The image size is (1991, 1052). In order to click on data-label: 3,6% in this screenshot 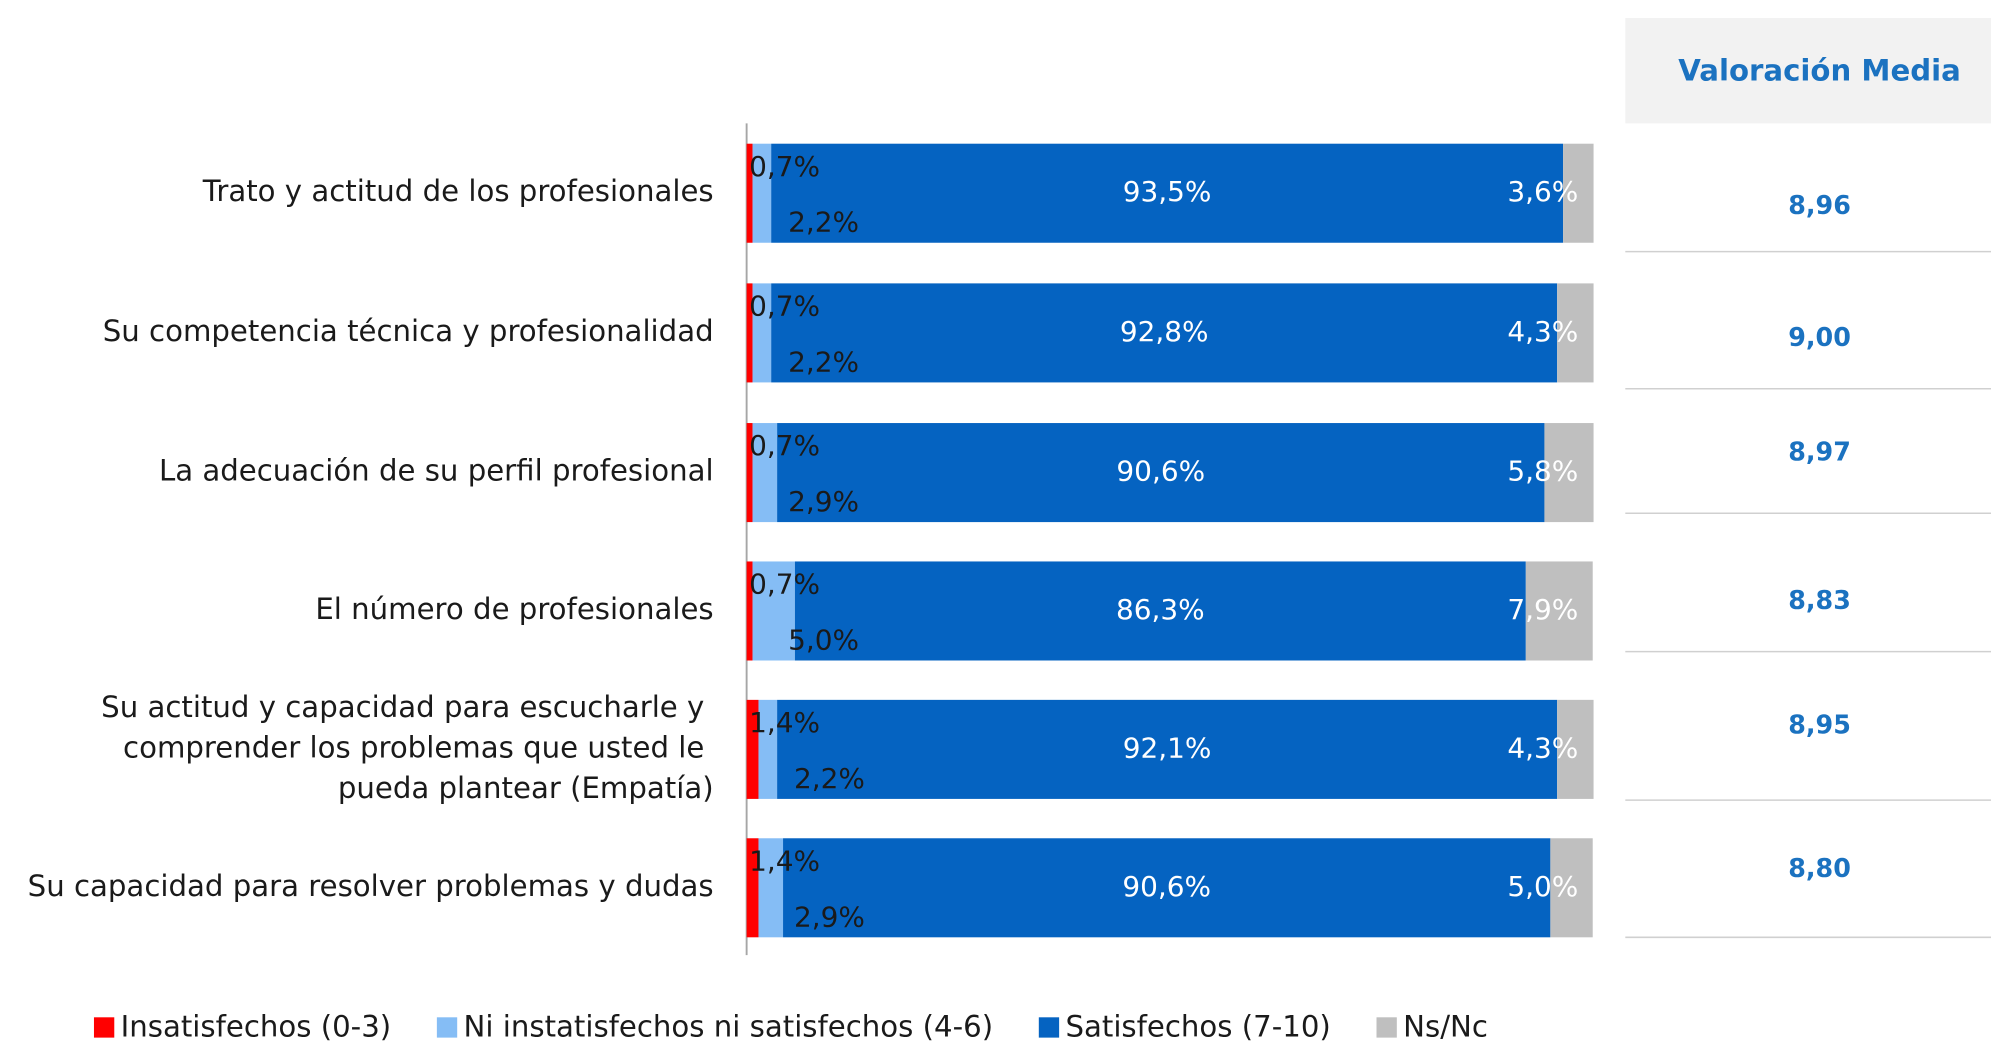, I will do `click(1542, 191)`.